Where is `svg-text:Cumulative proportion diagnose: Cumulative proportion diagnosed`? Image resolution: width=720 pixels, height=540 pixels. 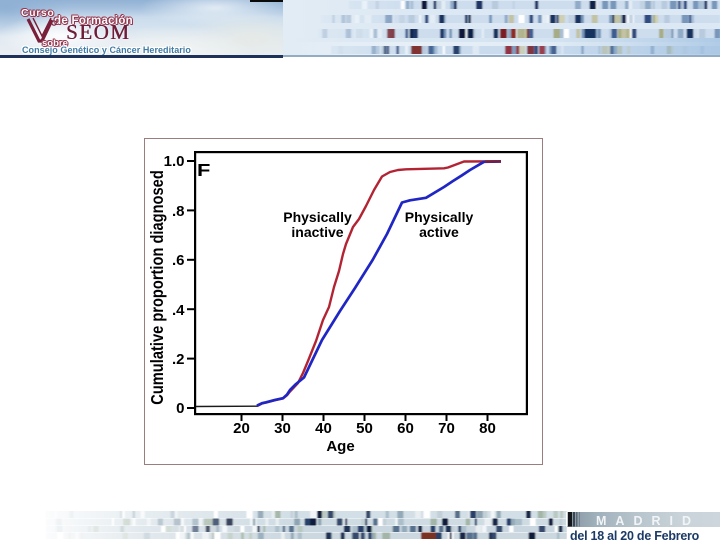
svg-text:Cumulative proportion diagnose: Cumulative proportion diagnosed is located at coordinates (158, 287).